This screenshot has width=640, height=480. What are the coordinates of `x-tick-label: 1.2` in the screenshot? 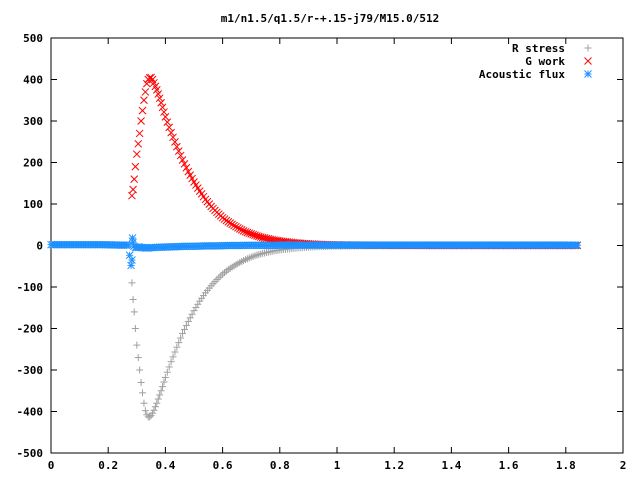 It's located at (394, 465).